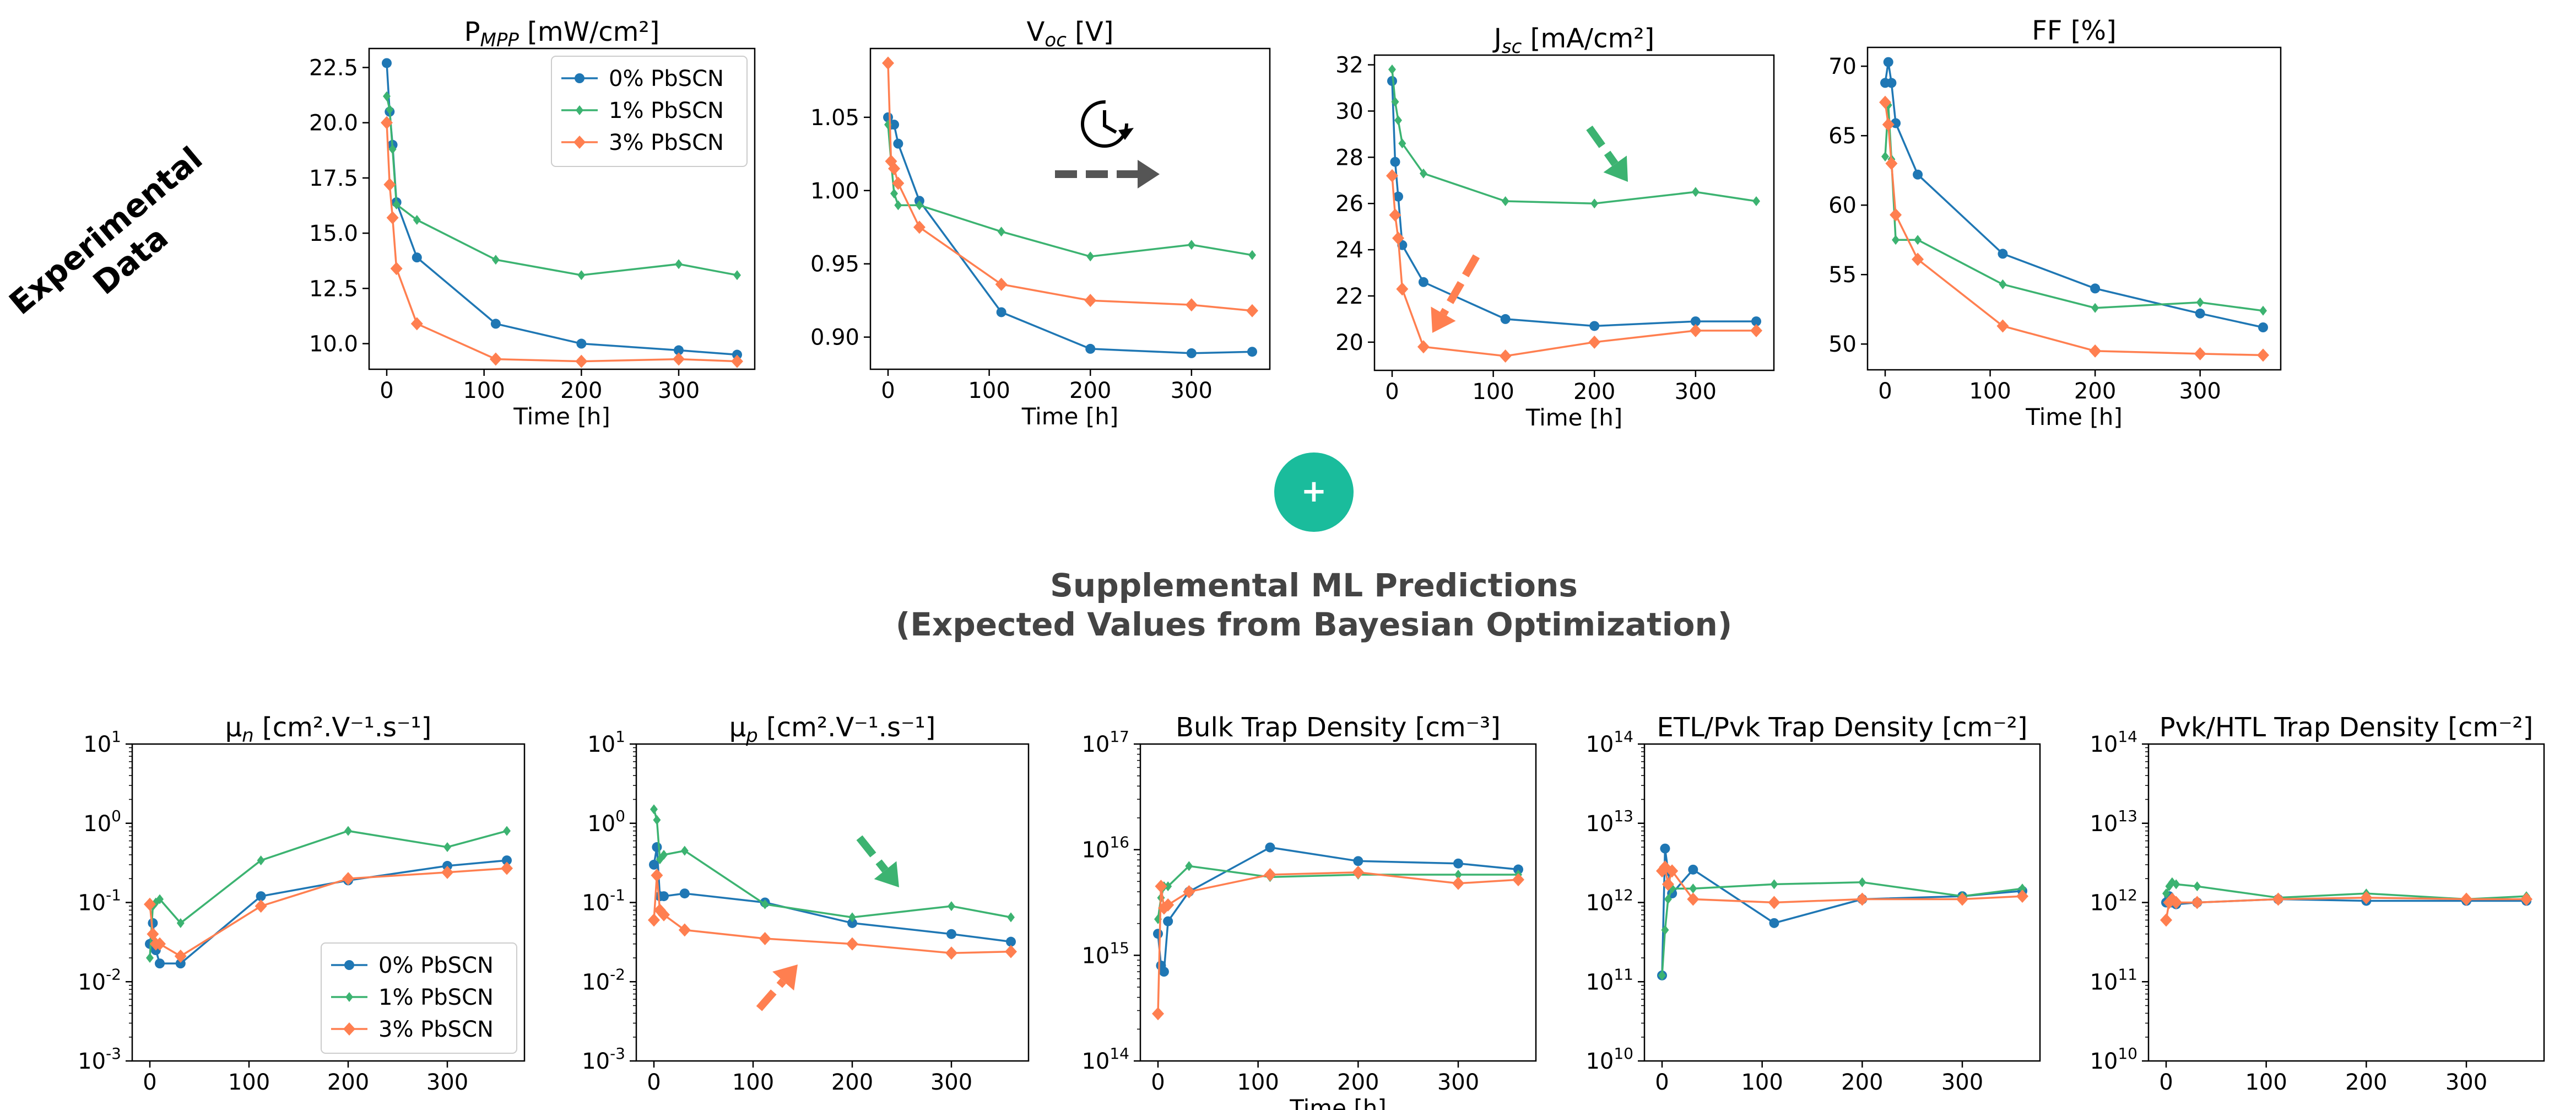  I want to click on y-tick-label: 32, so click(1349, 65).